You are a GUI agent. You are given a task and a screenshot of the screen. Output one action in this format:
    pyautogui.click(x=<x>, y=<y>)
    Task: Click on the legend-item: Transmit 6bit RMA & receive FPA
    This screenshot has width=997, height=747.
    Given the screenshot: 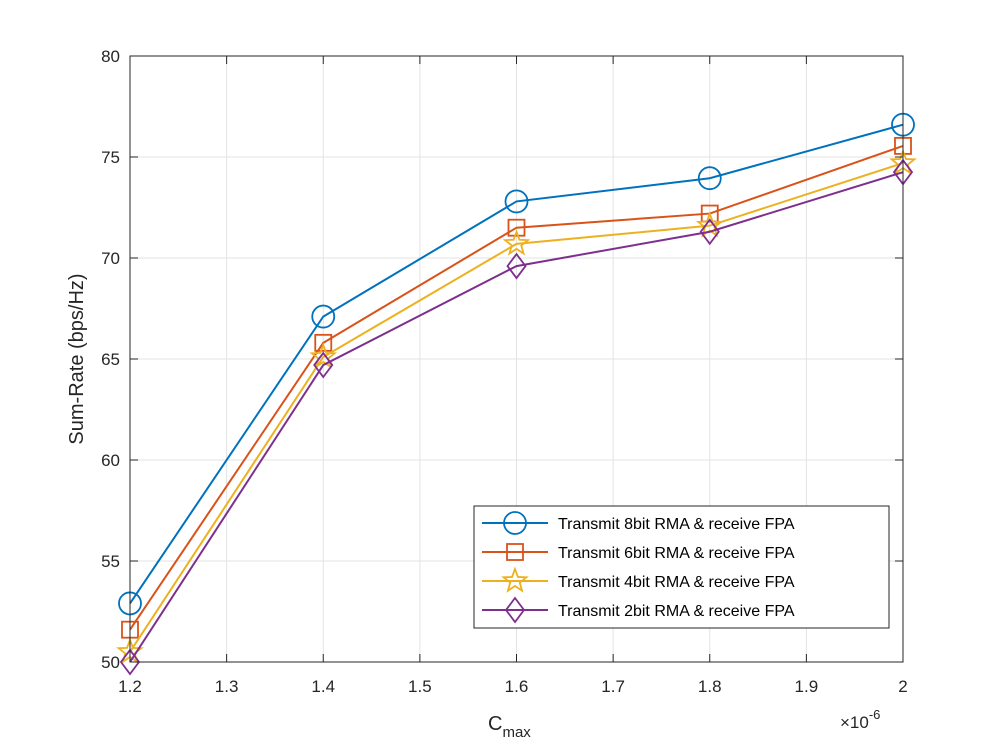 What is the action you would take?
    pyautogui.click(x=638, y=552)
    